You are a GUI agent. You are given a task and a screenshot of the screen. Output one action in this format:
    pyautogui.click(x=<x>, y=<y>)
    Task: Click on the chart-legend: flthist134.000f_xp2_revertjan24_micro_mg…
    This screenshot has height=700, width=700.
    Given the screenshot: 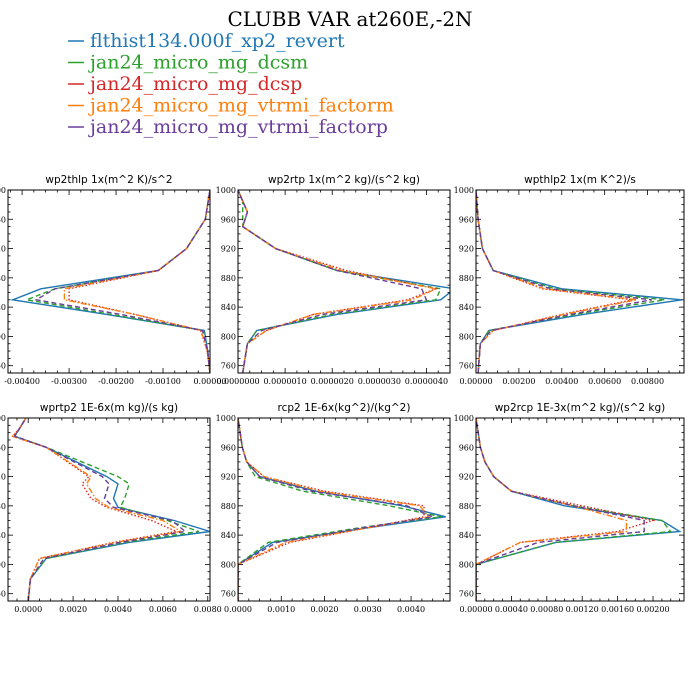 What is the action you would take?
    pyautogui.click(x=231, y=84)
    